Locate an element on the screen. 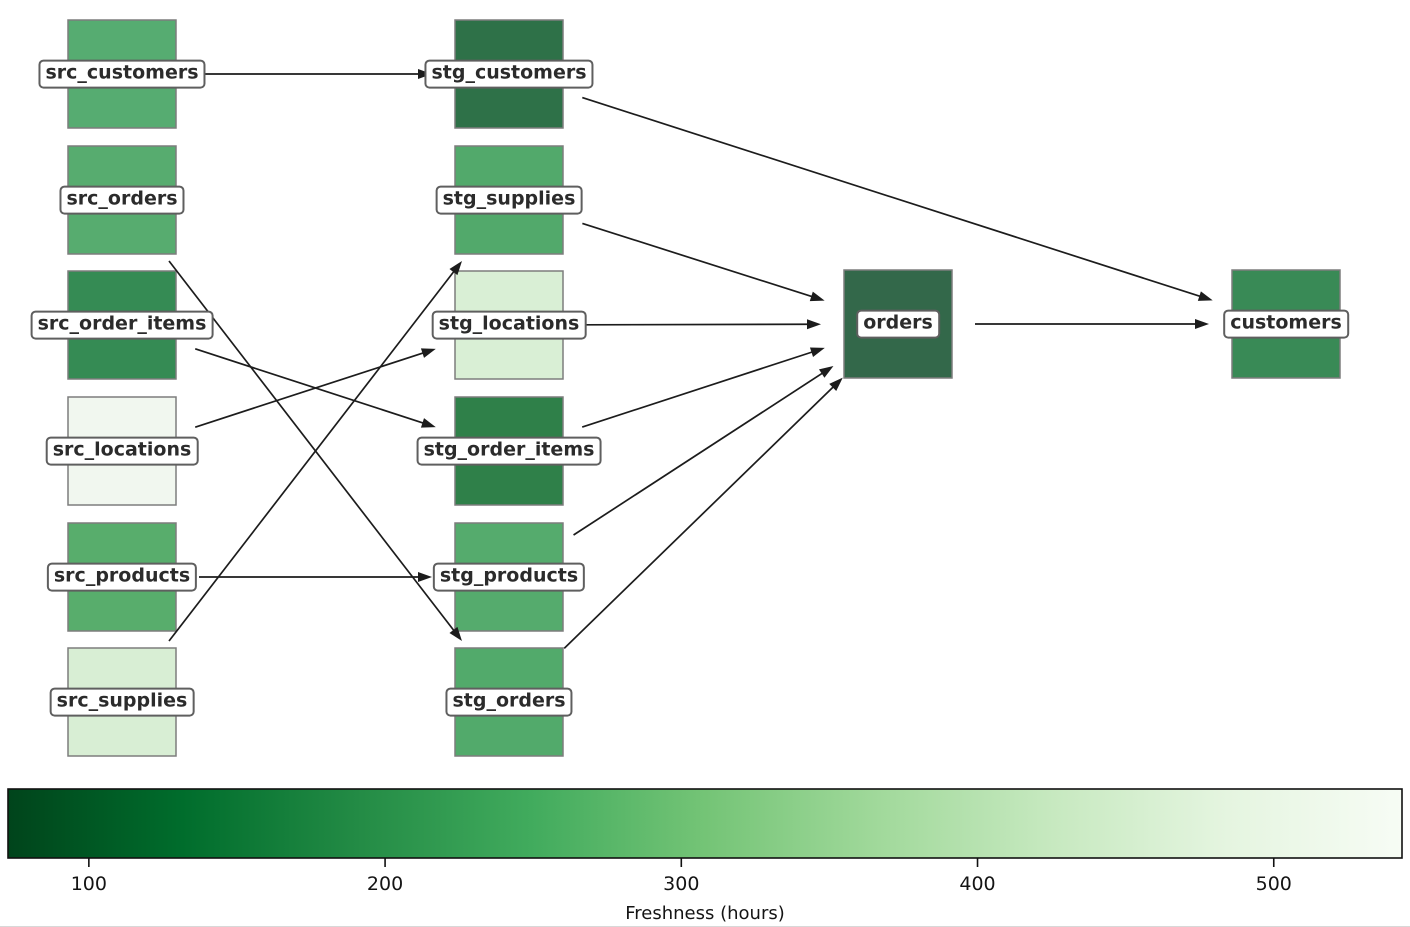 Image resolution: width=1410 pixels, height=927 pixels. edge-stg_supplies-orders is located at coordinates (699, 260).